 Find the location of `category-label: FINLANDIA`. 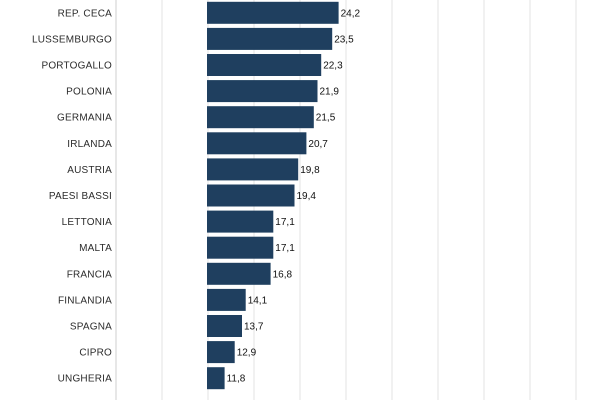

category-label: FINLANDIA is located at coordinates (85, 300).